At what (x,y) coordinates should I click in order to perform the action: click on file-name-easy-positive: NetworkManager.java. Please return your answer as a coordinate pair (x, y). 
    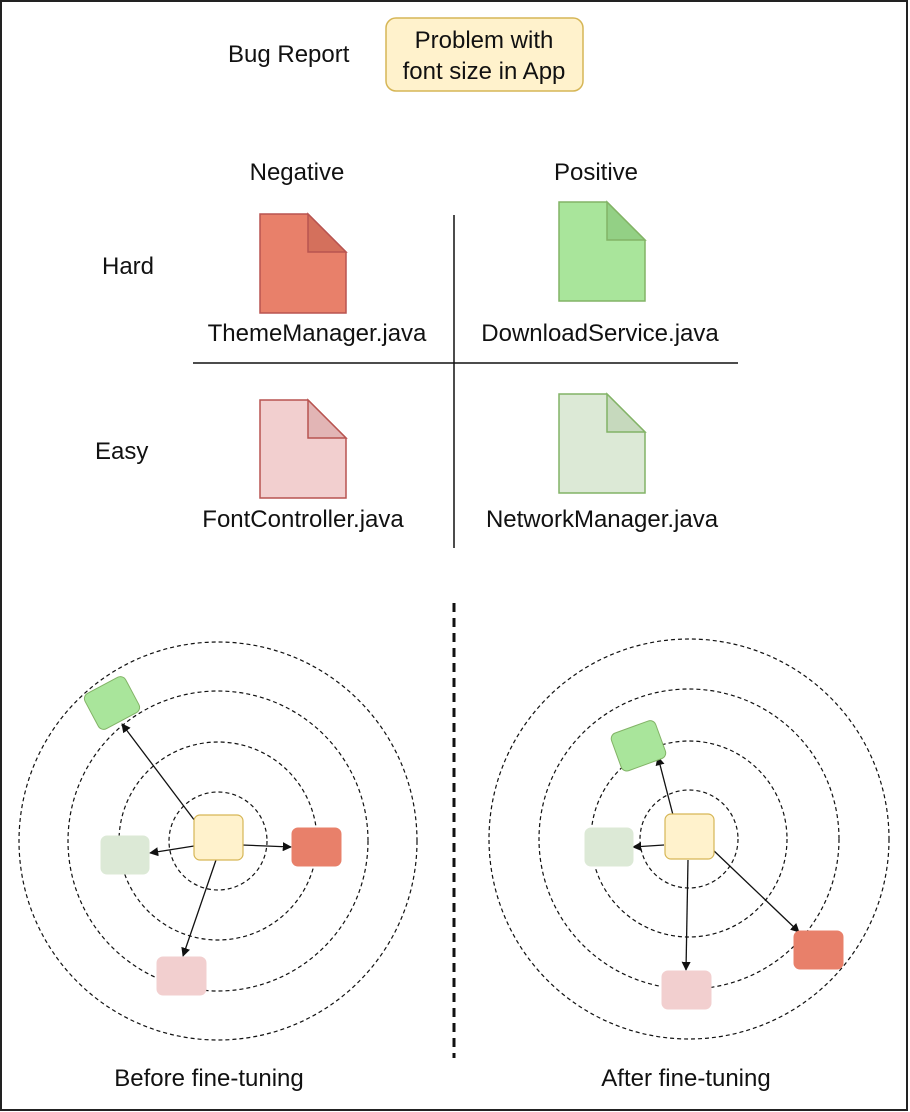
    Looking at the image, I should click on (602, 519).